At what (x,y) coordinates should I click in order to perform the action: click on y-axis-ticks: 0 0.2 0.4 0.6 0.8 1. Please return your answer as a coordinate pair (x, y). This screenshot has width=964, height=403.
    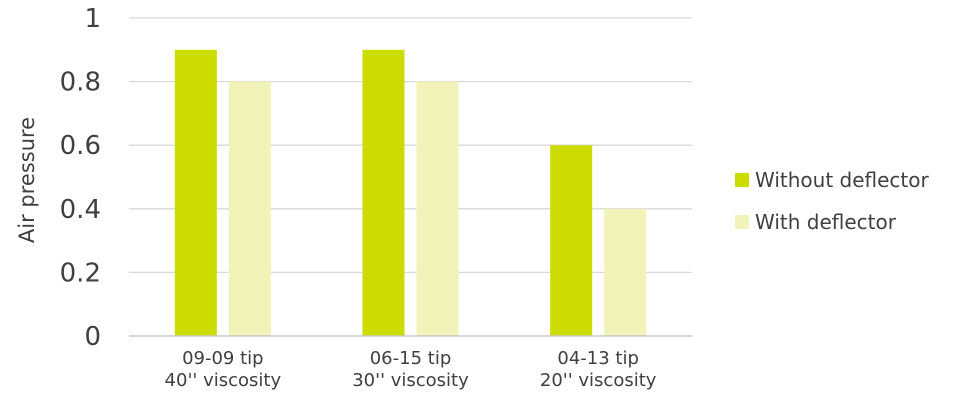
    Looking at the image, I should click on (80, 178).